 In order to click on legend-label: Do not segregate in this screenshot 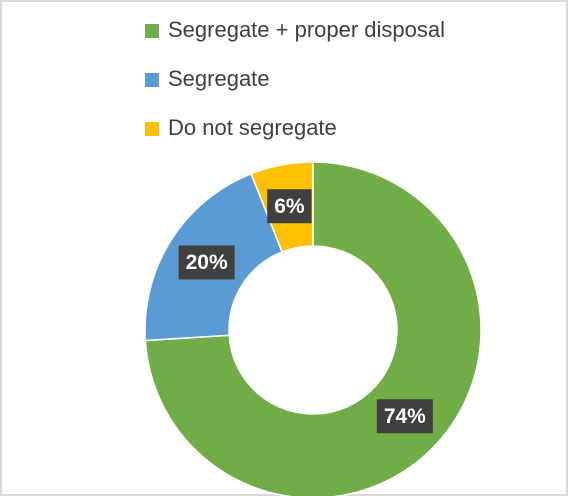, I will do `click(252, 127)`.